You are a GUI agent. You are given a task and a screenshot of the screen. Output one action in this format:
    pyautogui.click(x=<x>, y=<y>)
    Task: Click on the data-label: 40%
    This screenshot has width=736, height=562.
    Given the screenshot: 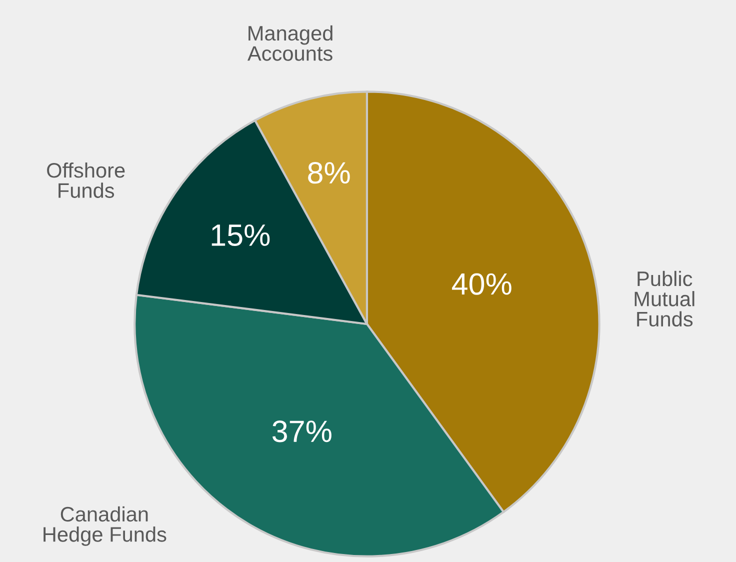 What is the action you would take?
    pyautogui.click(x=482, y=284)
    